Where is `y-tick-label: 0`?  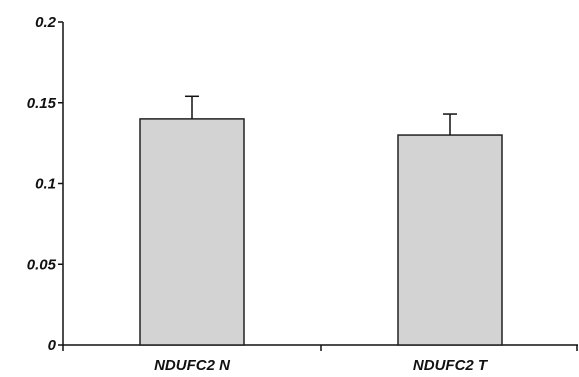 y-tick-label: 0 is located at coordinates (52, 345).